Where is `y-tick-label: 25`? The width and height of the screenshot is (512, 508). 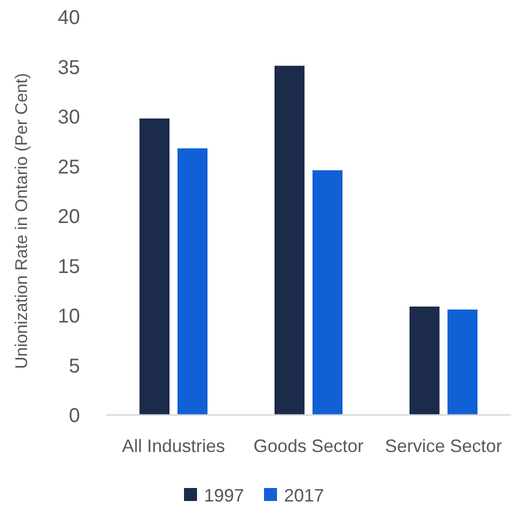 y-tick-label: 25 is located at coordinates (69, 167).